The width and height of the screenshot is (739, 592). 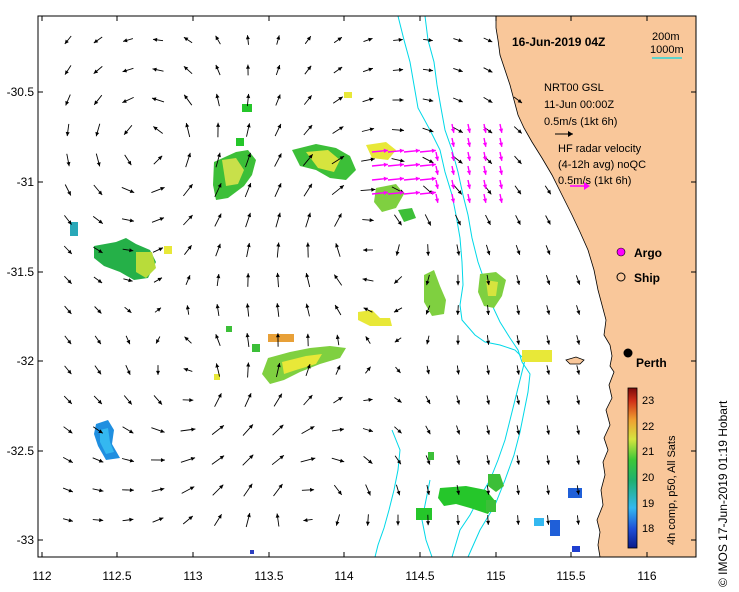 I want to click on map-title: 16-Jun-2019 04Z, so click(x=558, y=42).